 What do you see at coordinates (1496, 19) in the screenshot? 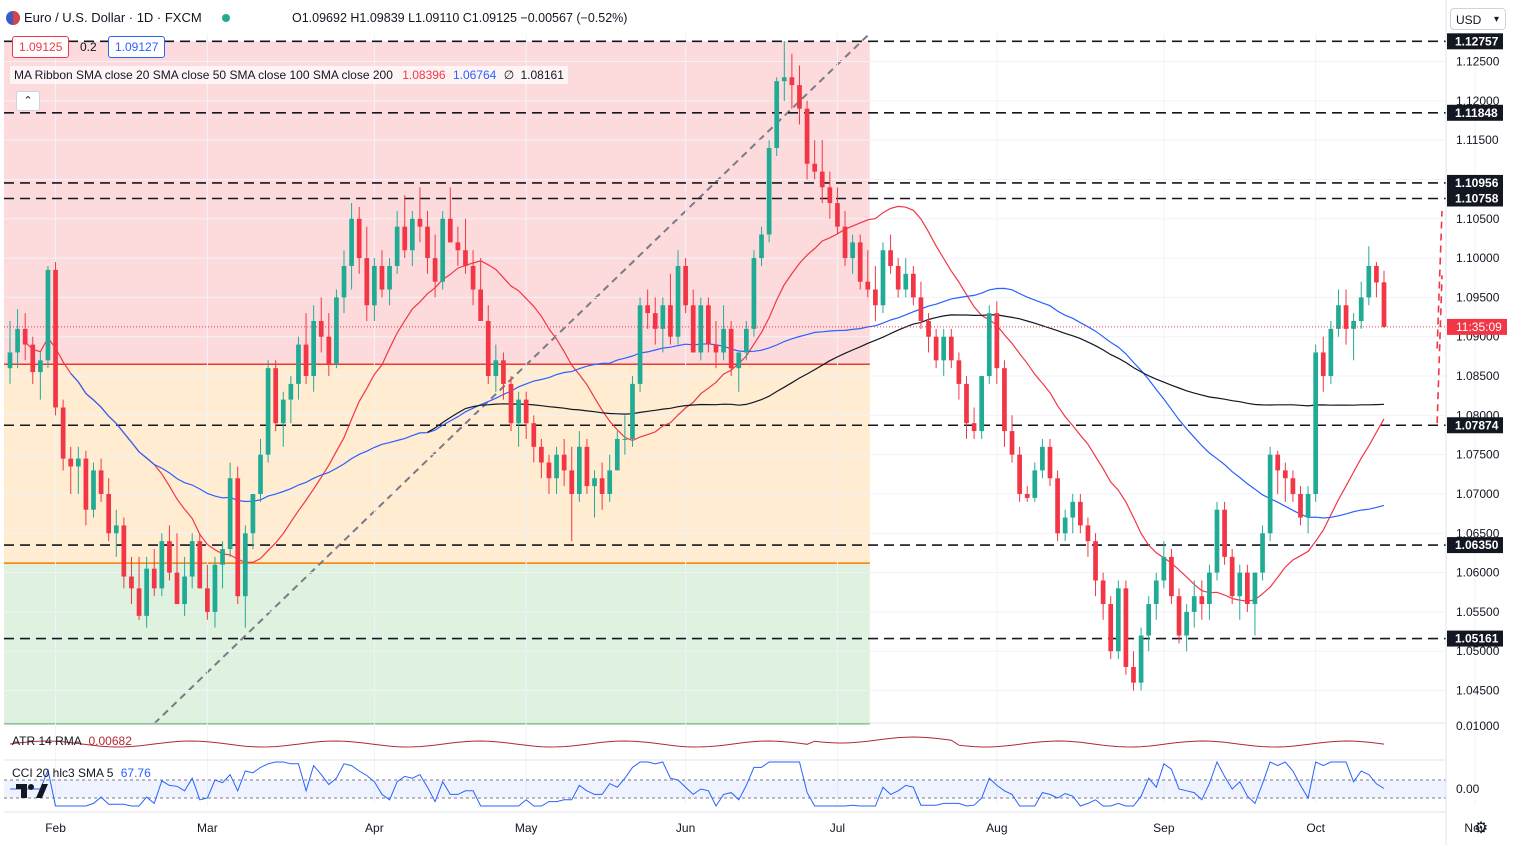
I see `chevron-down-icon: ▾` at bounding box center [1496, 19].